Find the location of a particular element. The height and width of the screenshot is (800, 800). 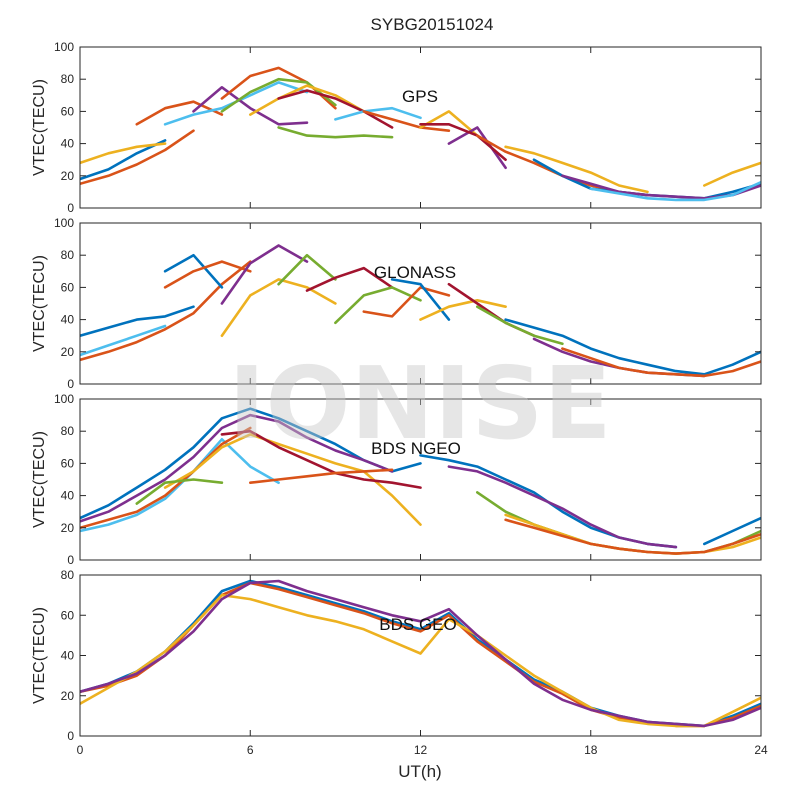

x-tick-label: 6 is located at coordinates (250, 750).